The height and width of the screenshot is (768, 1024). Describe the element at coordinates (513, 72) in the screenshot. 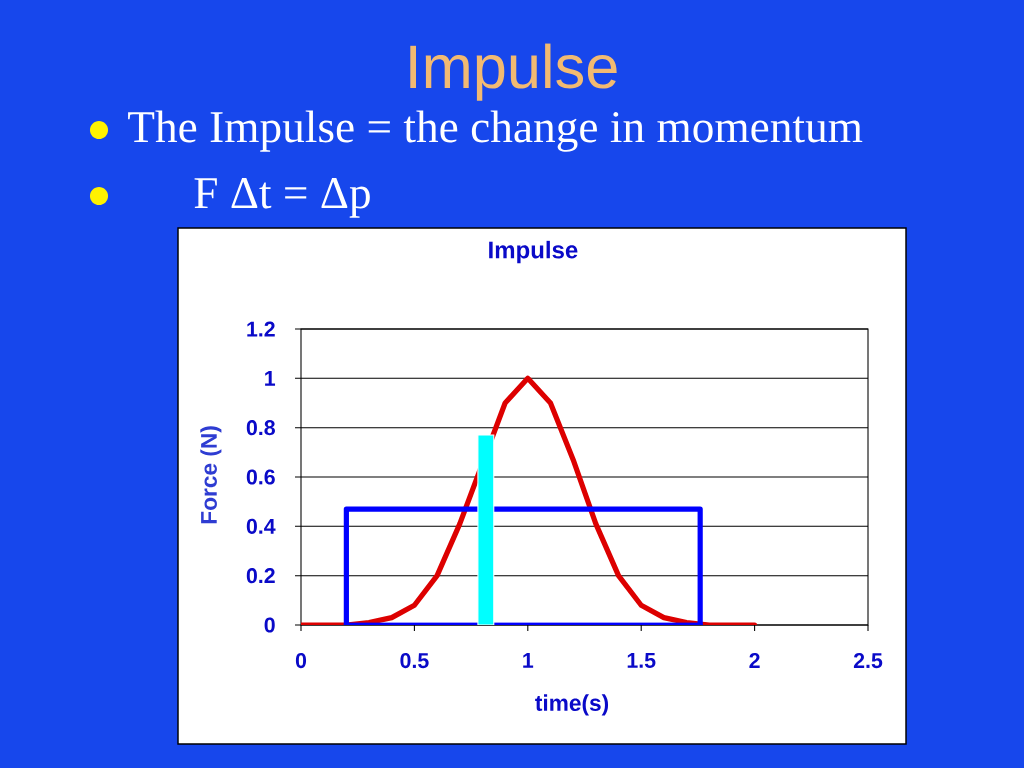

I see `text: Impulse` at that location.